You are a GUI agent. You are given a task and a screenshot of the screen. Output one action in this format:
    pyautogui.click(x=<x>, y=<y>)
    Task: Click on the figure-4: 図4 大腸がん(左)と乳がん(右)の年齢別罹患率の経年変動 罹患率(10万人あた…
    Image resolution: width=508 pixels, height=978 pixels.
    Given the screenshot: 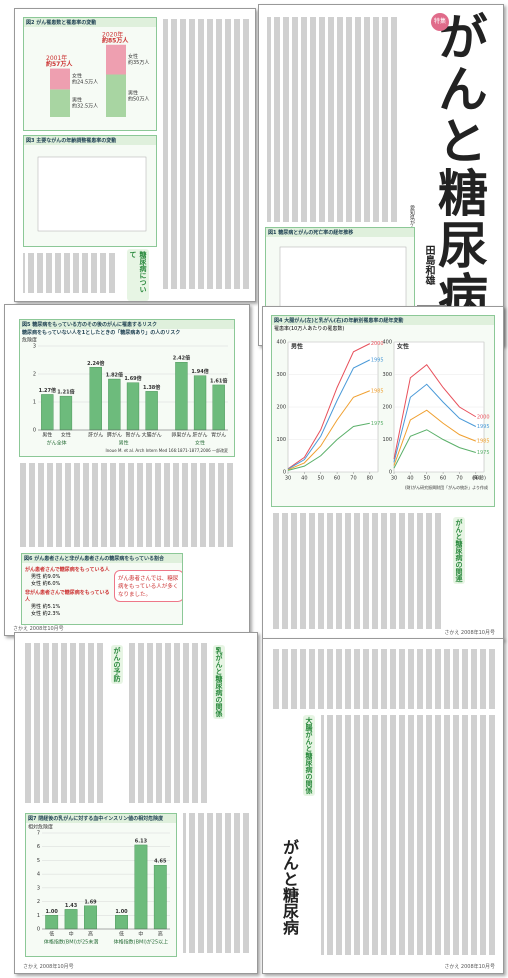 What is the action you would take?
    pyautogui.click(x=383, y=411)
    